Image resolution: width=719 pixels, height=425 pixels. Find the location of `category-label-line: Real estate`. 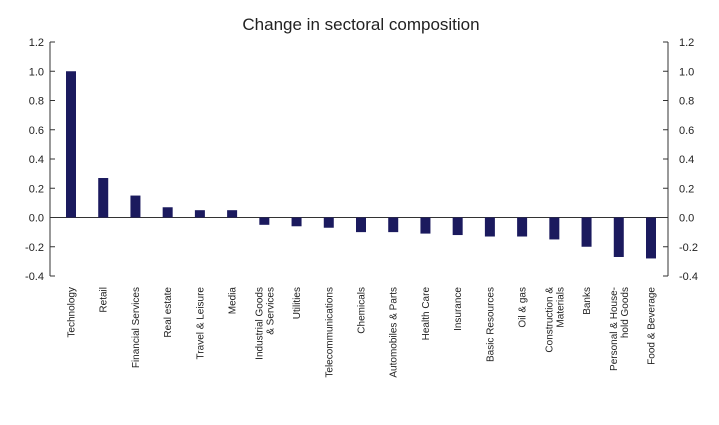

category-label-line: Real estate is located at coordinates (168, 312).